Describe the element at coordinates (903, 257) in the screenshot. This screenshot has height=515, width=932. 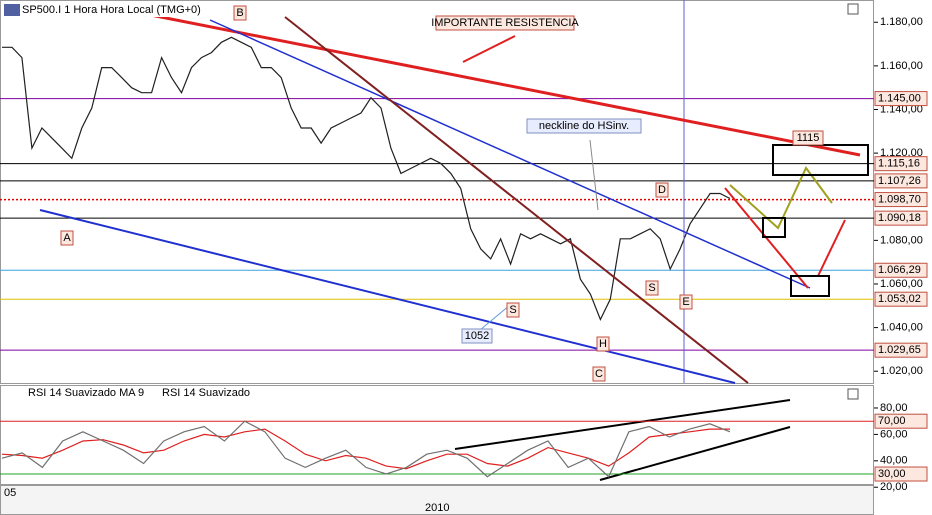
I see `y-axis-band` at that location.